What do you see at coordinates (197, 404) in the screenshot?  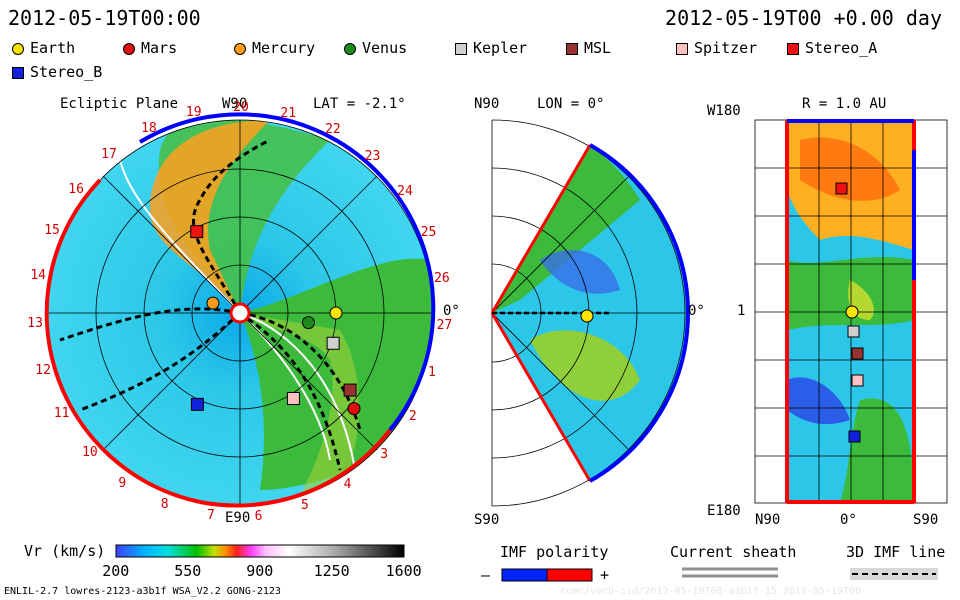 I see `object-stereo_b` at bounding box center [197, 404].